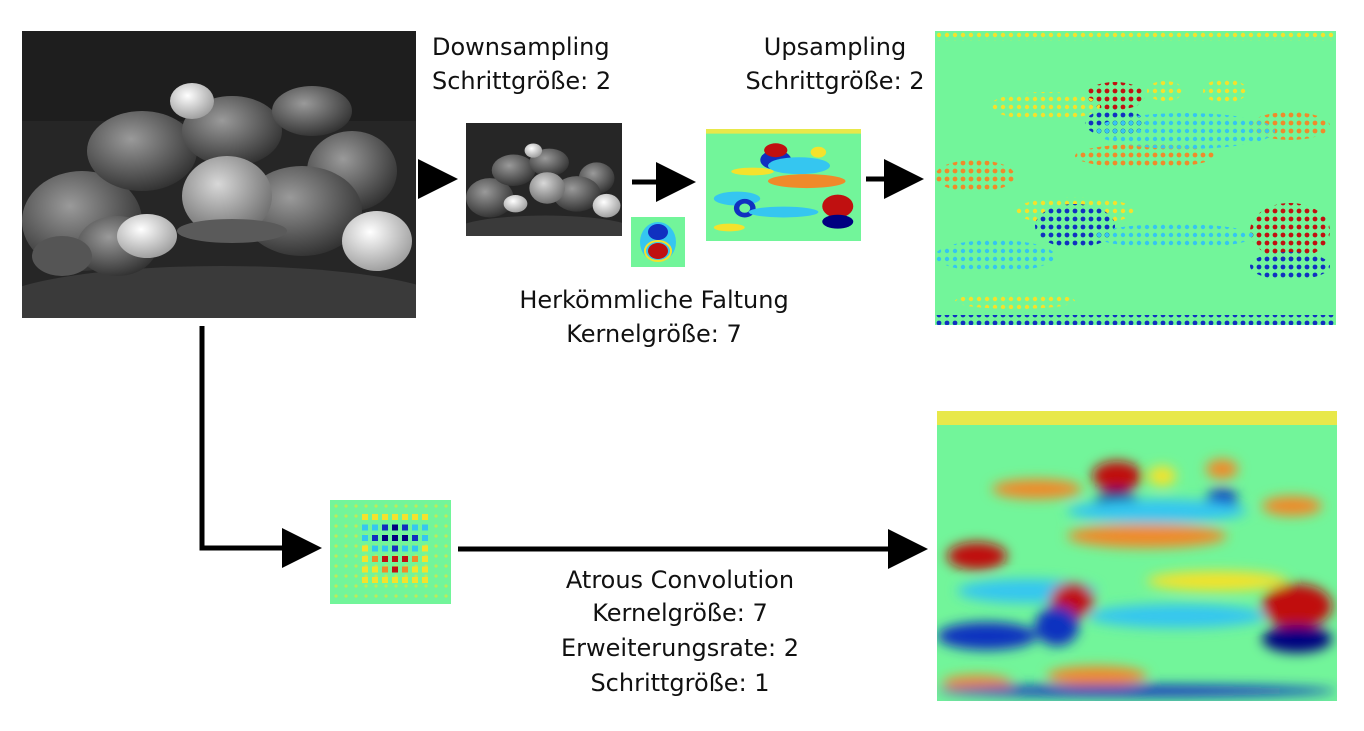 This screenshot has width=1364, height=731. What do you see at coordinates (835, 47) in the screenshot?
I see `upsampling-title: Upsampling` at bounding box center [835, 47].